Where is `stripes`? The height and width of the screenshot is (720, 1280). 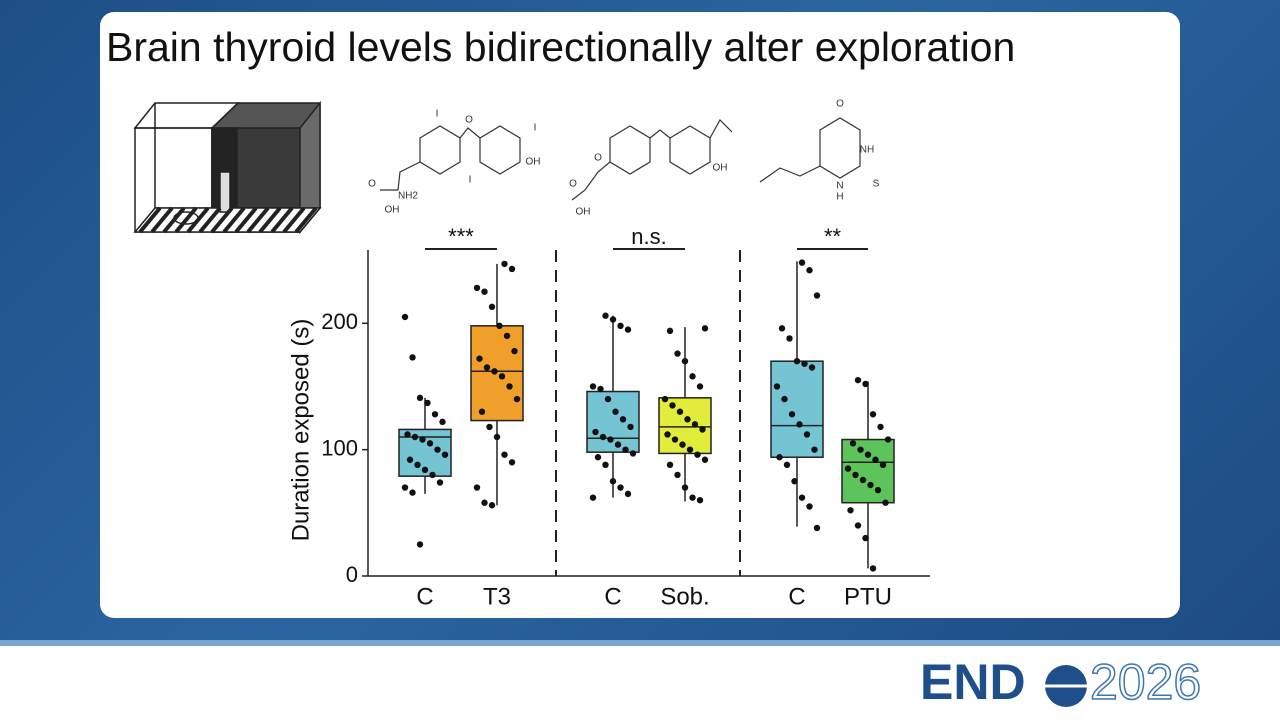 stripes is located at coordinates (228, 220).